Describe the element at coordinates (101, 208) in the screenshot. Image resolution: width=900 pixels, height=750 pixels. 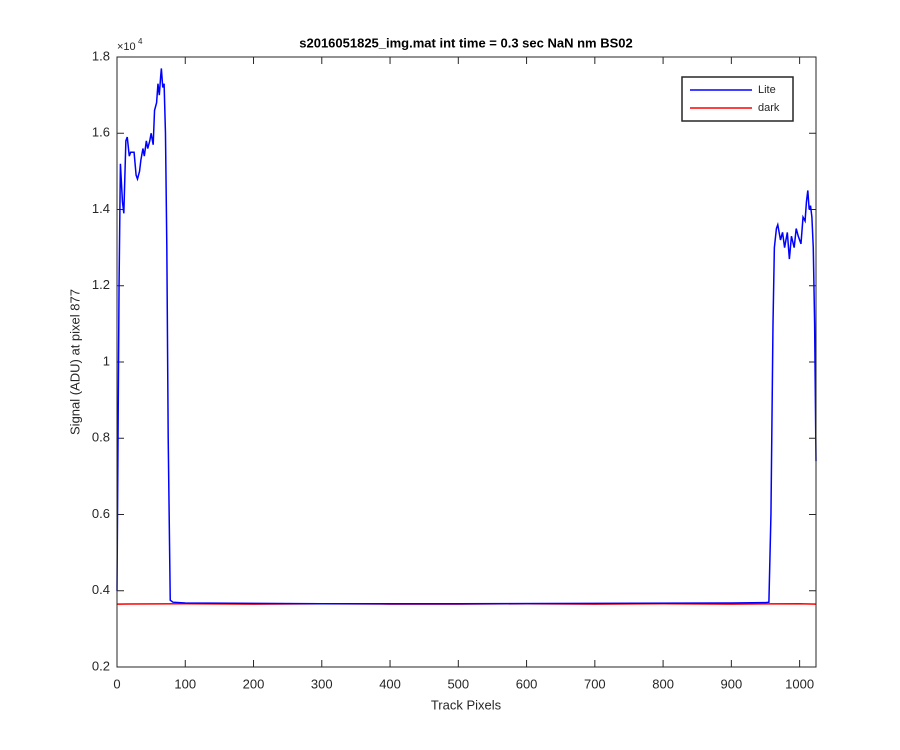
I see `y-tick-label: 1.4` at that location.